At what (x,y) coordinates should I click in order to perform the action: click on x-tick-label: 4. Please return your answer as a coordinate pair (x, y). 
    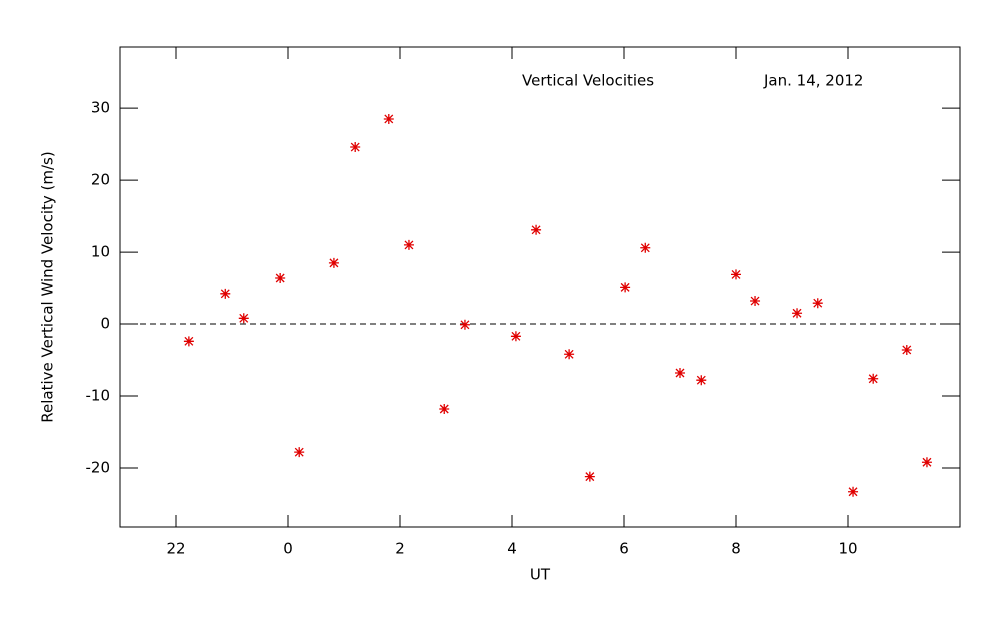
    Looking at the image, I should click on (512, 549).